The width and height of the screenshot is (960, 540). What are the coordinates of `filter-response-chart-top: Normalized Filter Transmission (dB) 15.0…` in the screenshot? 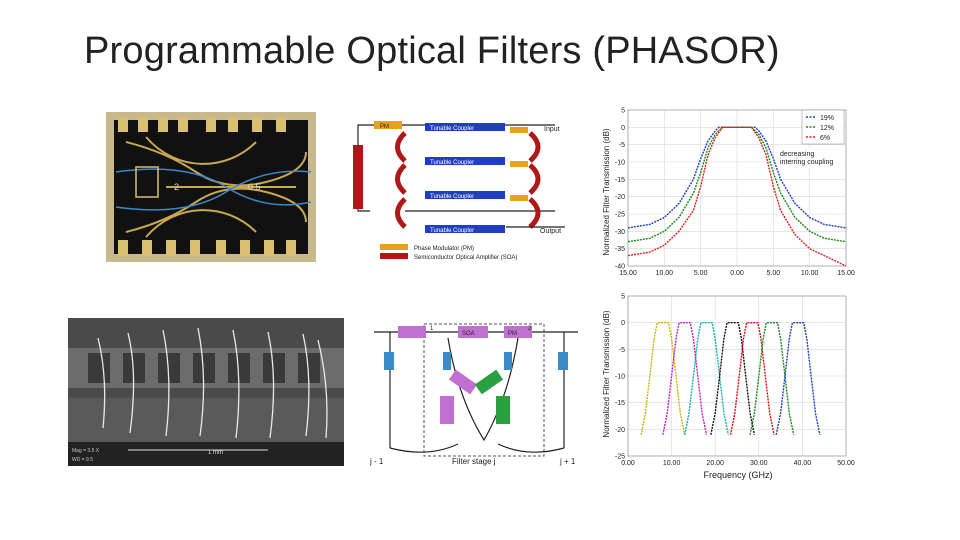 It's located at (728, 193).